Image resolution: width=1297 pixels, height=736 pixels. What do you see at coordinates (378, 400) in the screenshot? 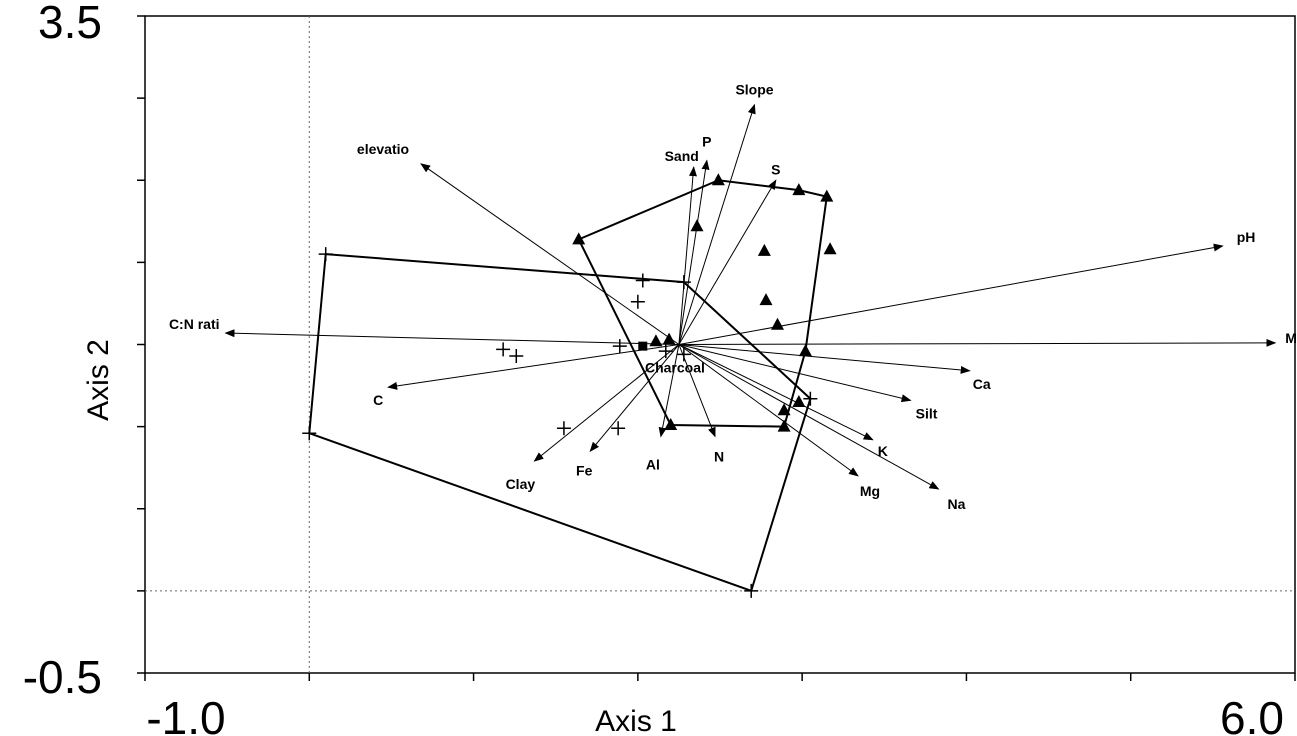
I see `vector-label-c: C` at bounding box center [378, 400].